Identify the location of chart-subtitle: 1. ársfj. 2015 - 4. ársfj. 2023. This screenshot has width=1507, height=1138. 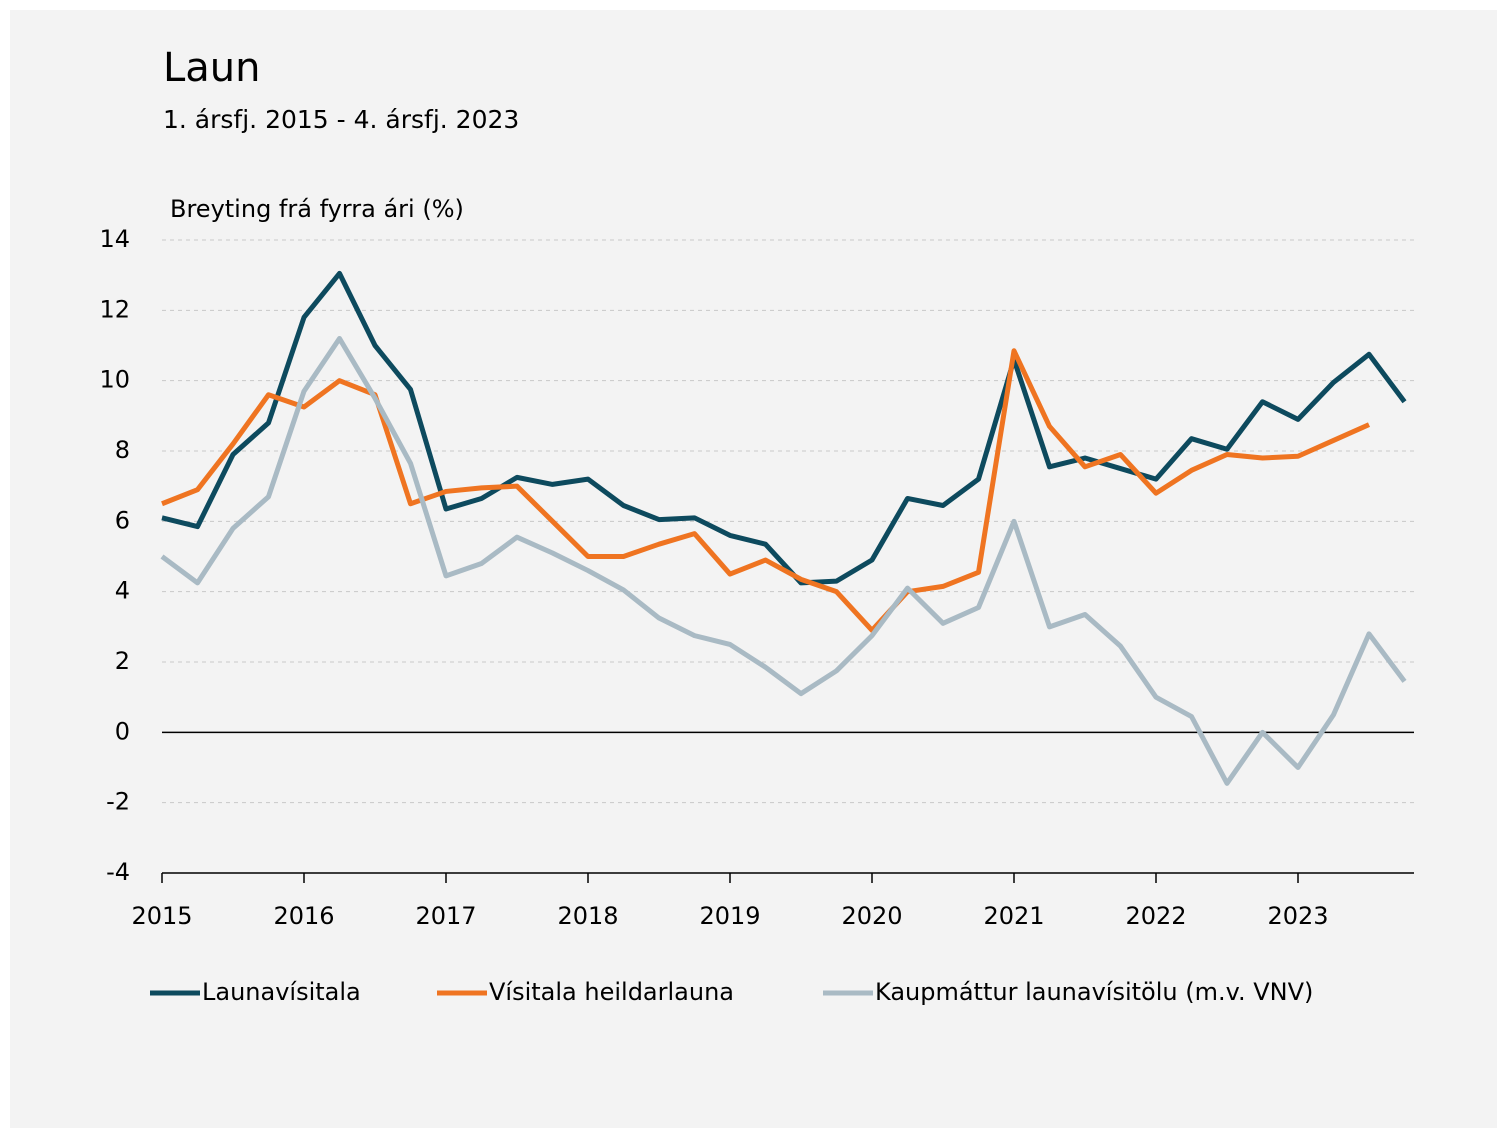
(341, 119).